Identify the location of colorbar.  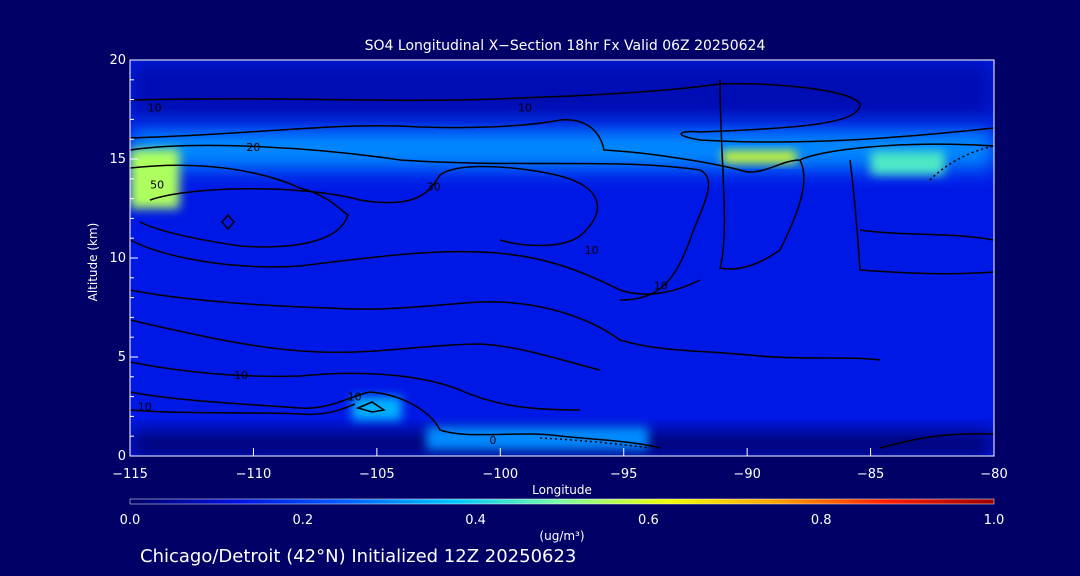
(562, 501).